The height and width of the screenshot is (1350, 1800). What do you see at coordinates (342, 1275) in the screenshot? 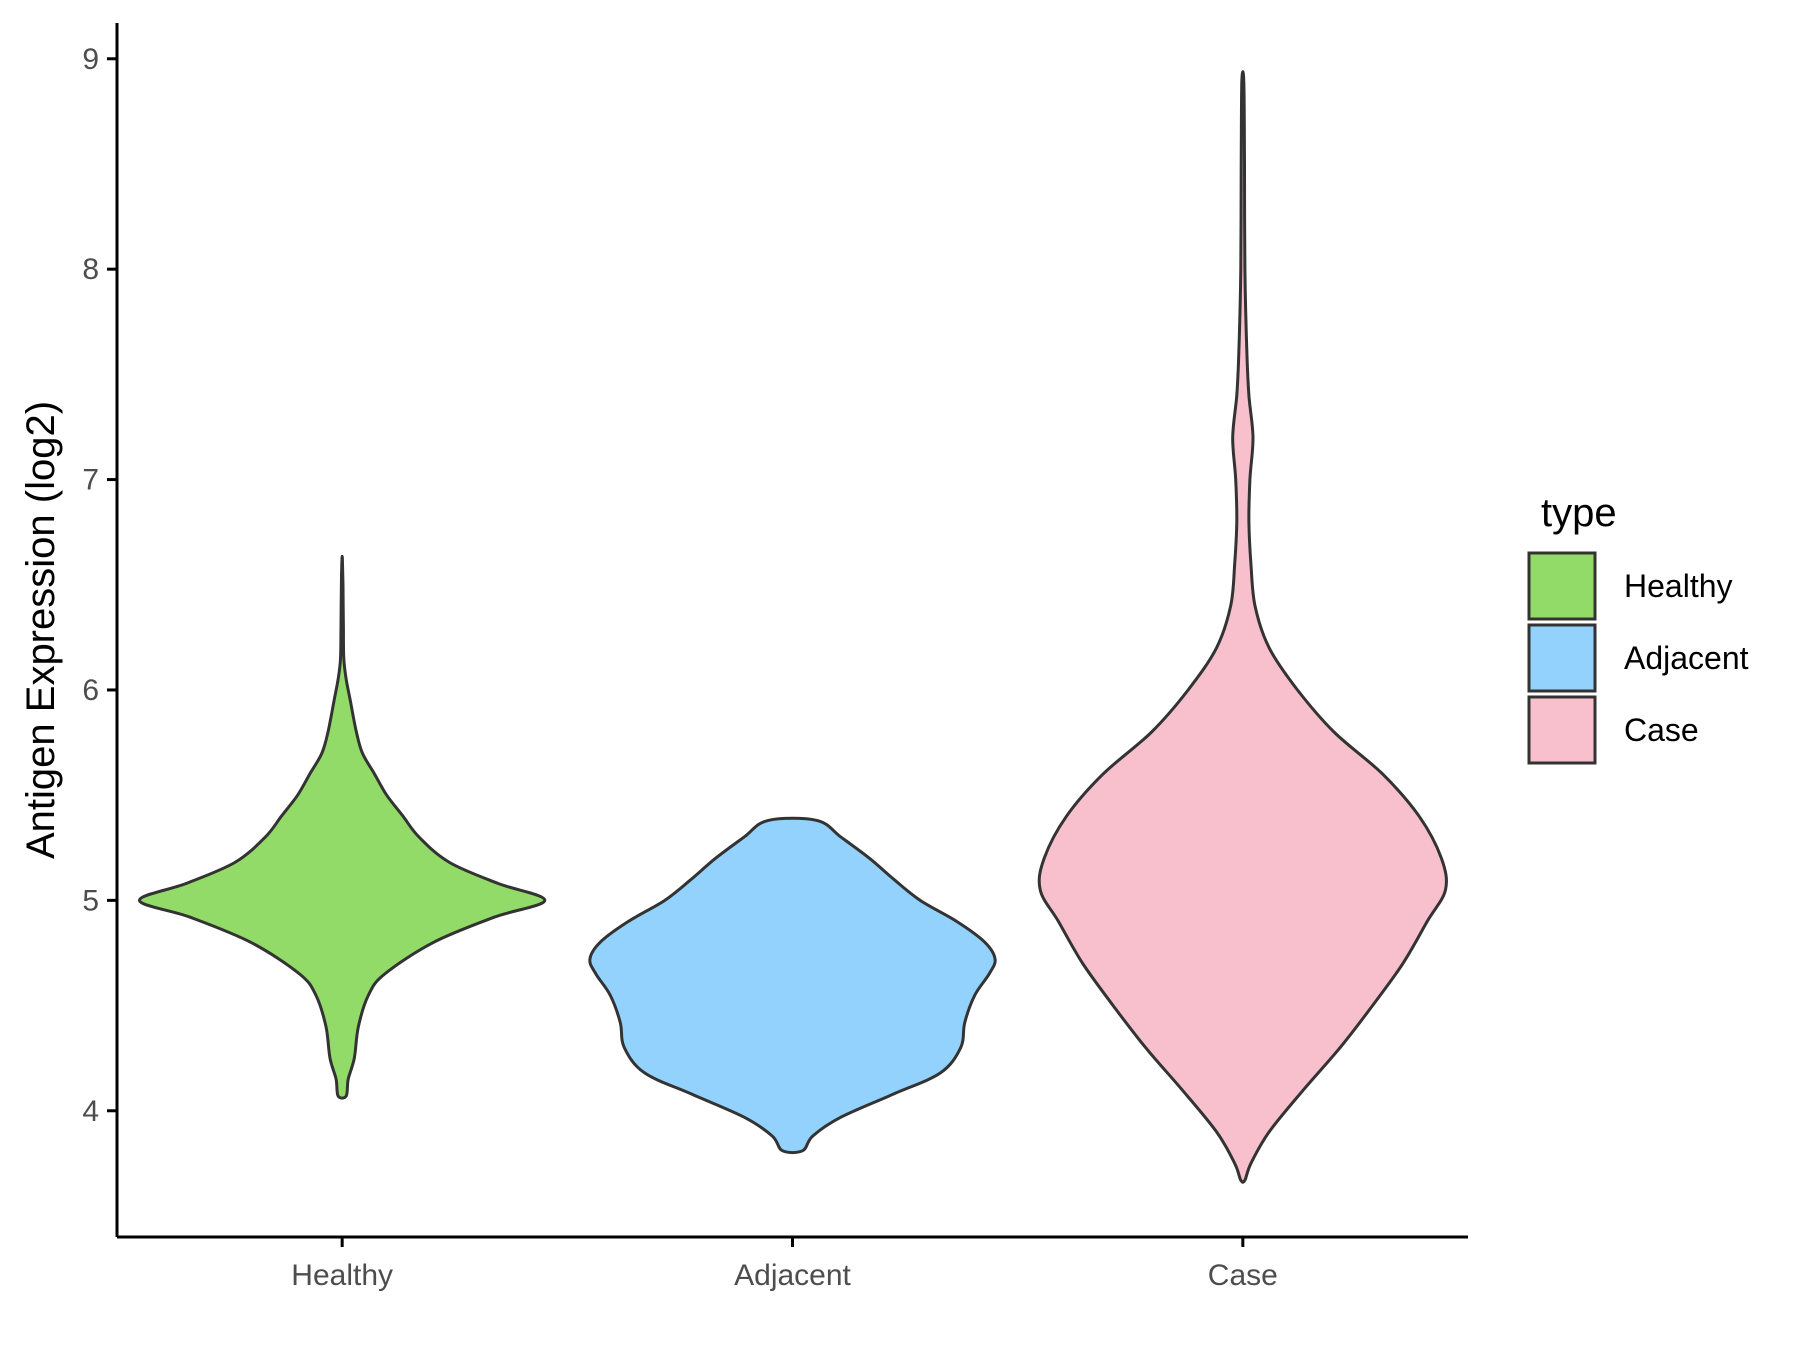
I see `x-tick-label-healthy: Healthy` at bounding box center [342, 1275].